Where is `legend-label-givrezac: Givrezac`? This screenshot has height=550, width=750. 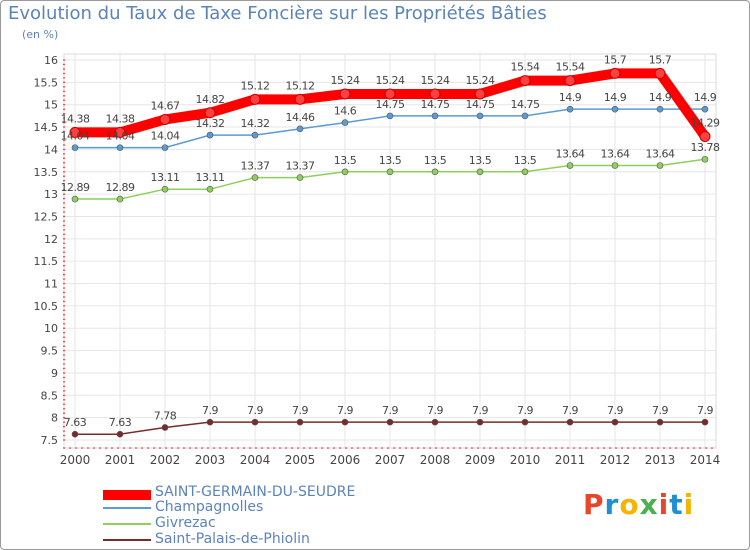
legend-label-givrezac: Givrezac is located at coordinates (185, 523).